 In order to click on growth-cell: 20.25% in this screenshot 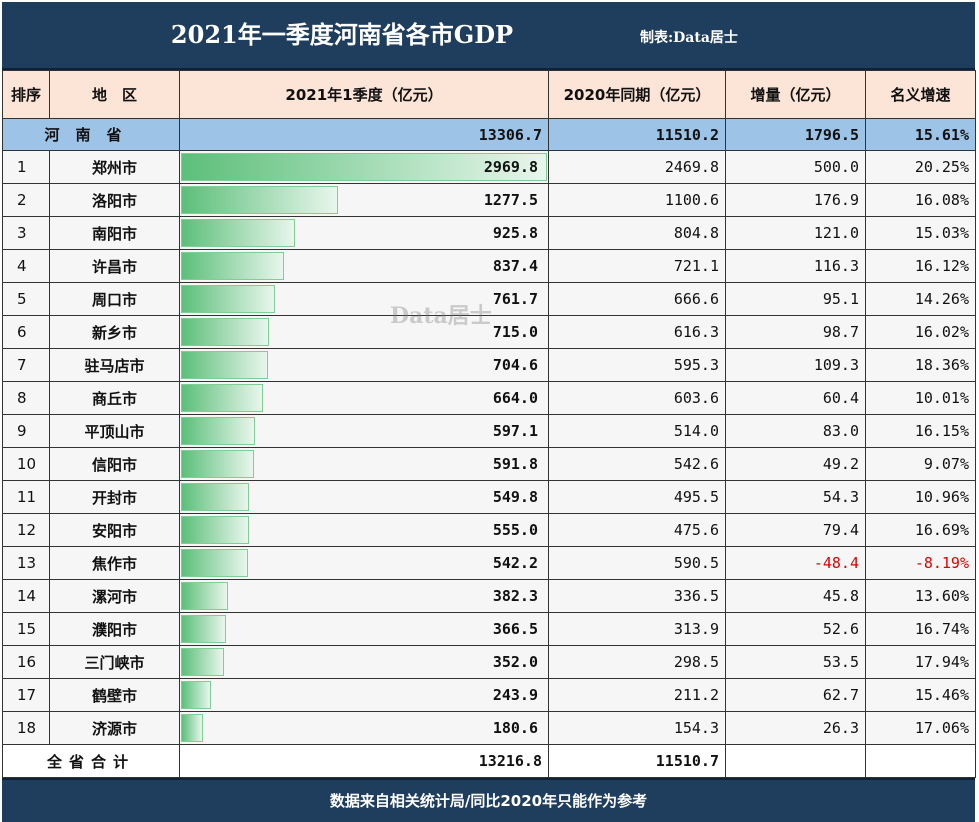, I will do `click(920, 167)`.